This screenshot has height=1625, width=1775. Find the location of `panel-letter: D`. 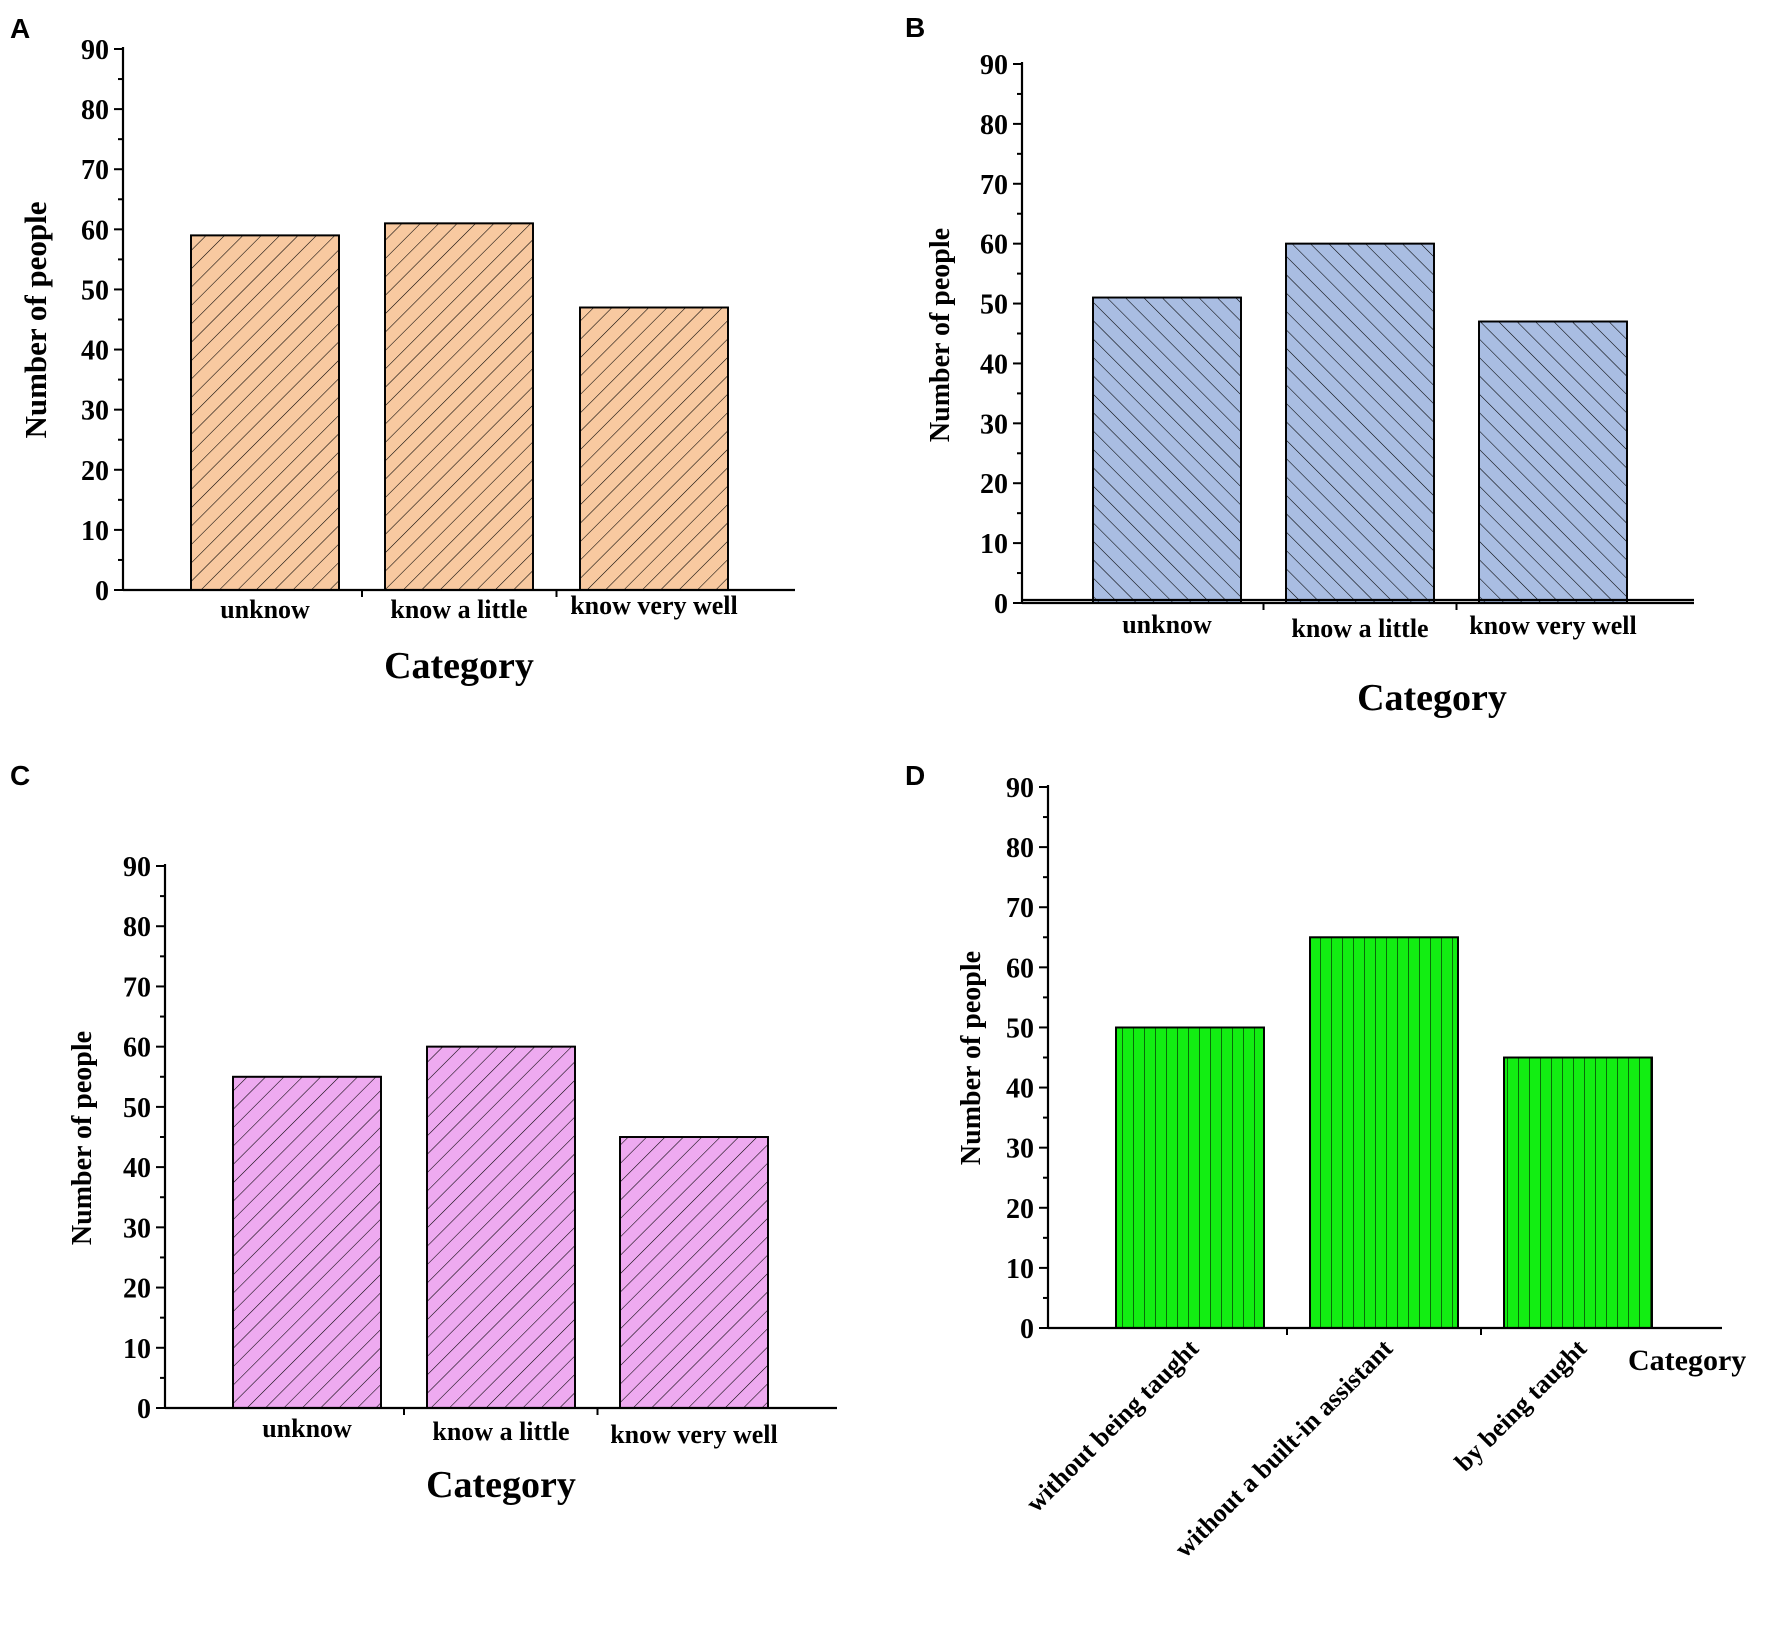

panel-letter: D is located at coordinates (915, 775).